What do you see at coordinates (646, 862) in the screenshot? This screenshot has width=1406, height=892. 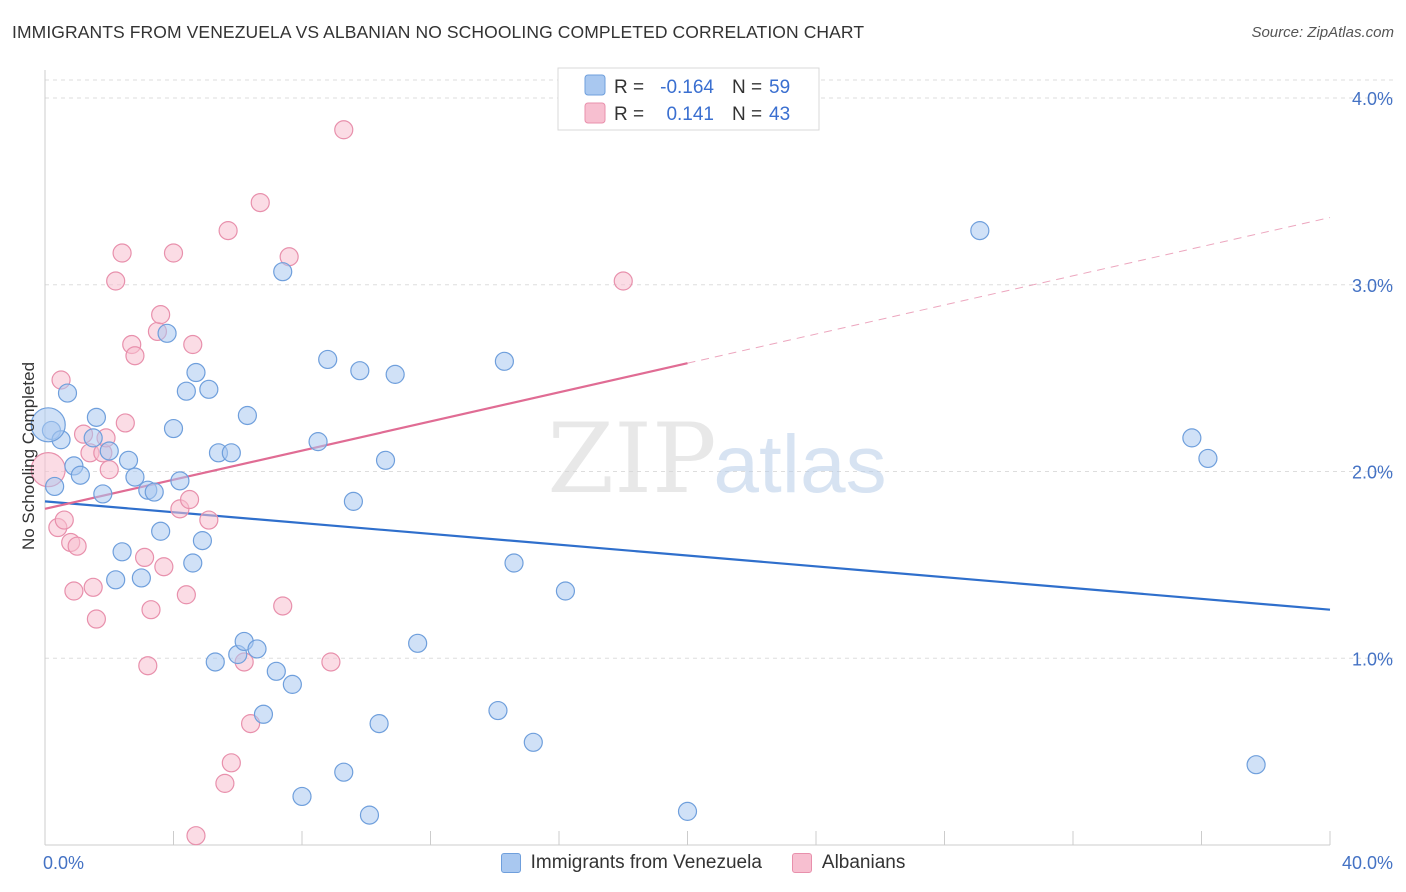 I see `series-label-venezuela: Immigrants from Venezuela` at bounding box center [646, 862].